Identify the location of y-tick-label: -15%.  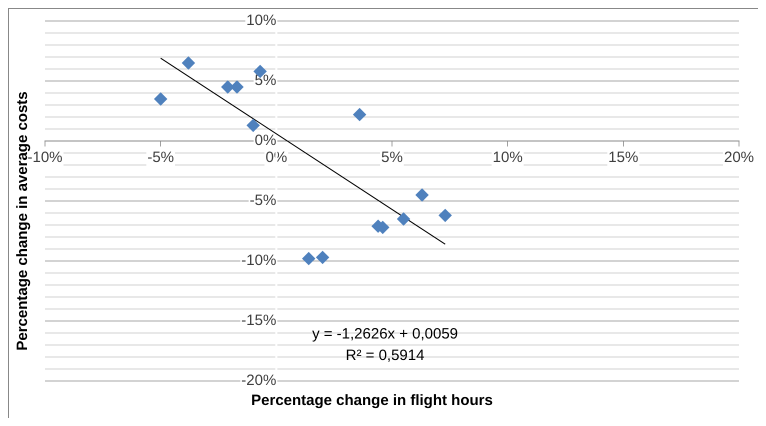
(258, 321).